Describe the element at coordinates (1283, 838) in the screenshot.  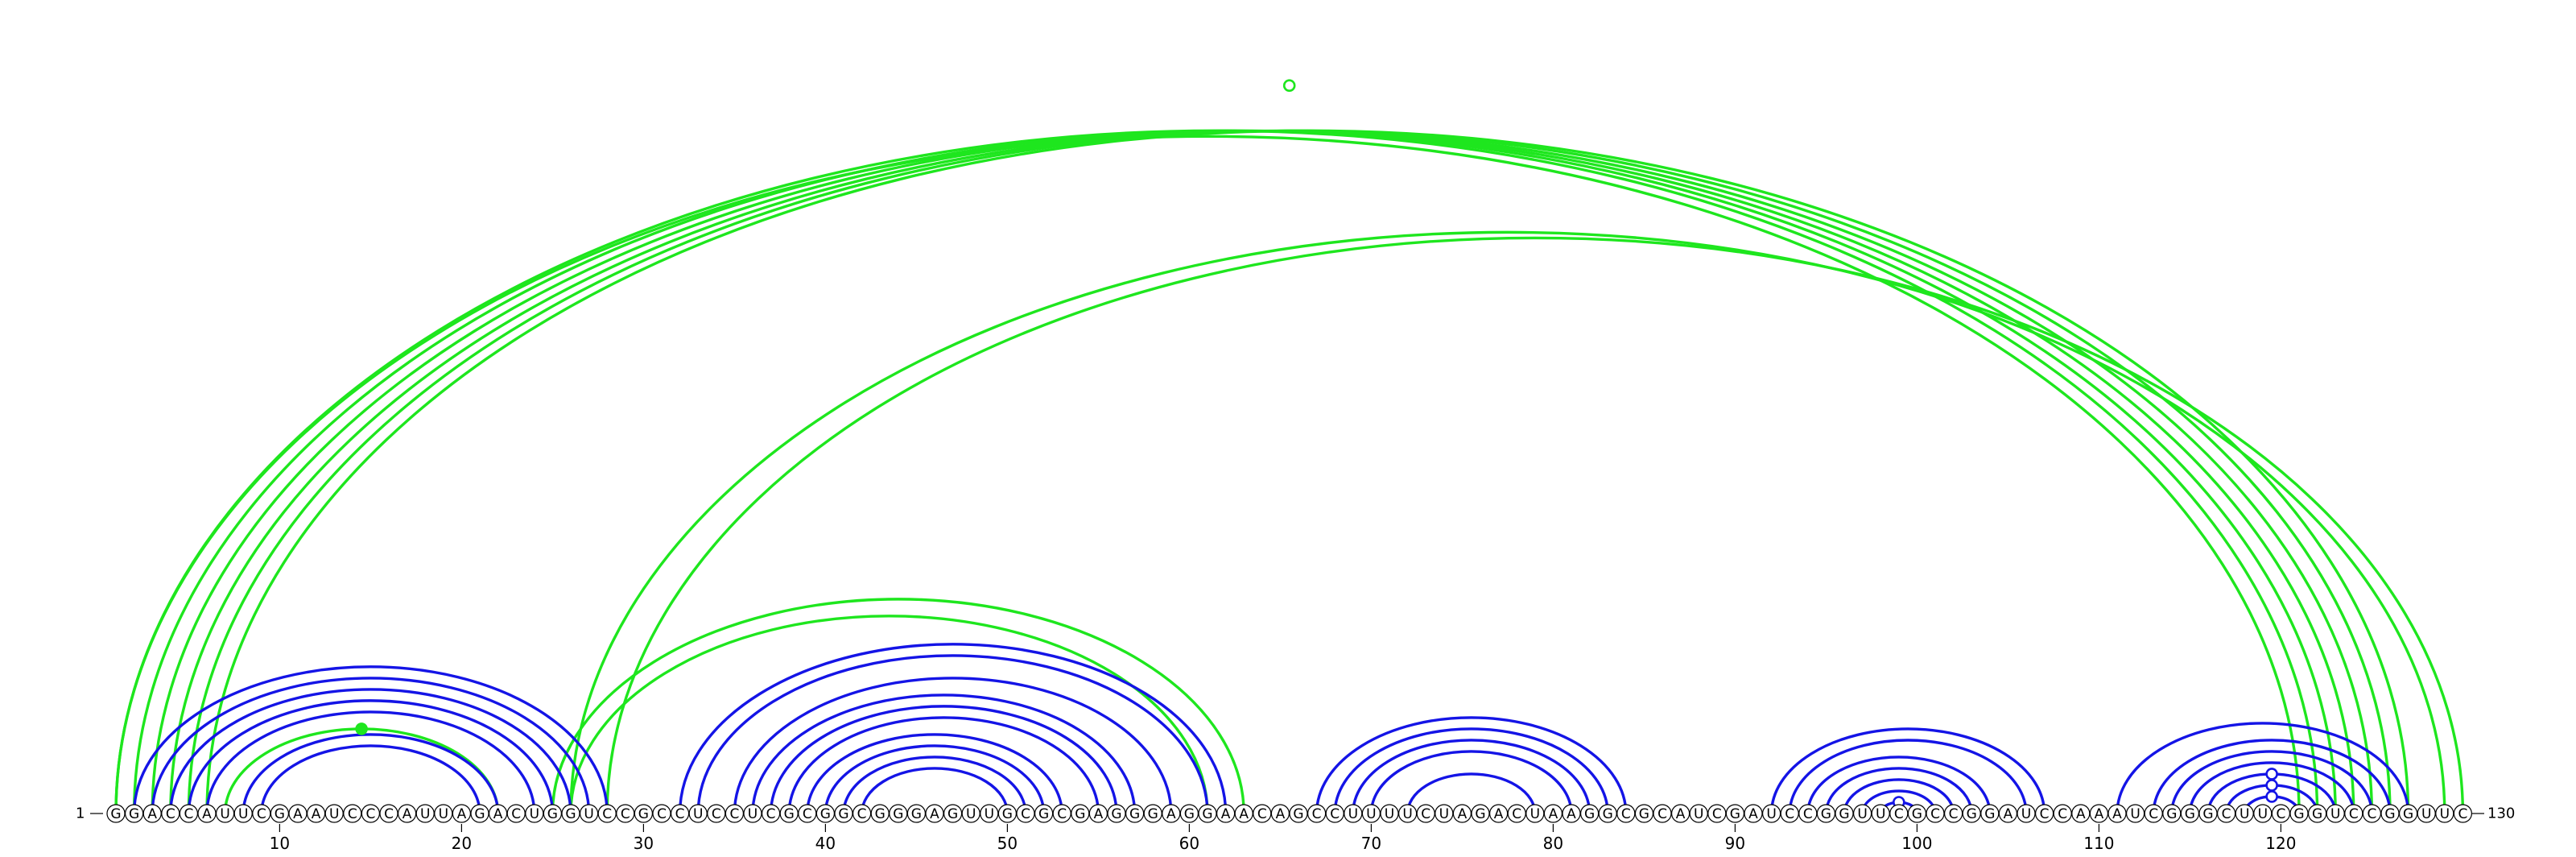
I see `position-ticks: 10 20 30 40 50 60 70 80 90 100 110 120` at that location.